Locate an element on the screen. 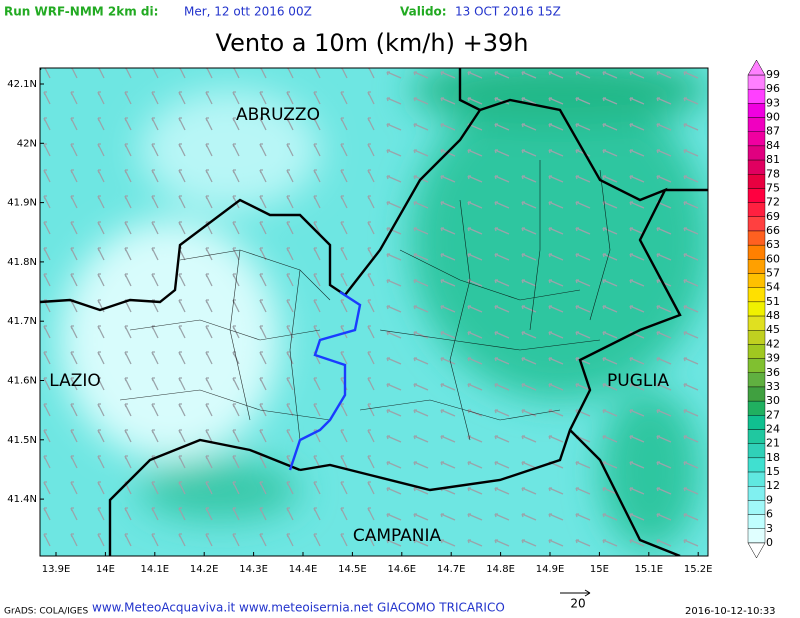  run-date: Mer, 12 ott 2016 00Z is located at coordinates (248, 12).